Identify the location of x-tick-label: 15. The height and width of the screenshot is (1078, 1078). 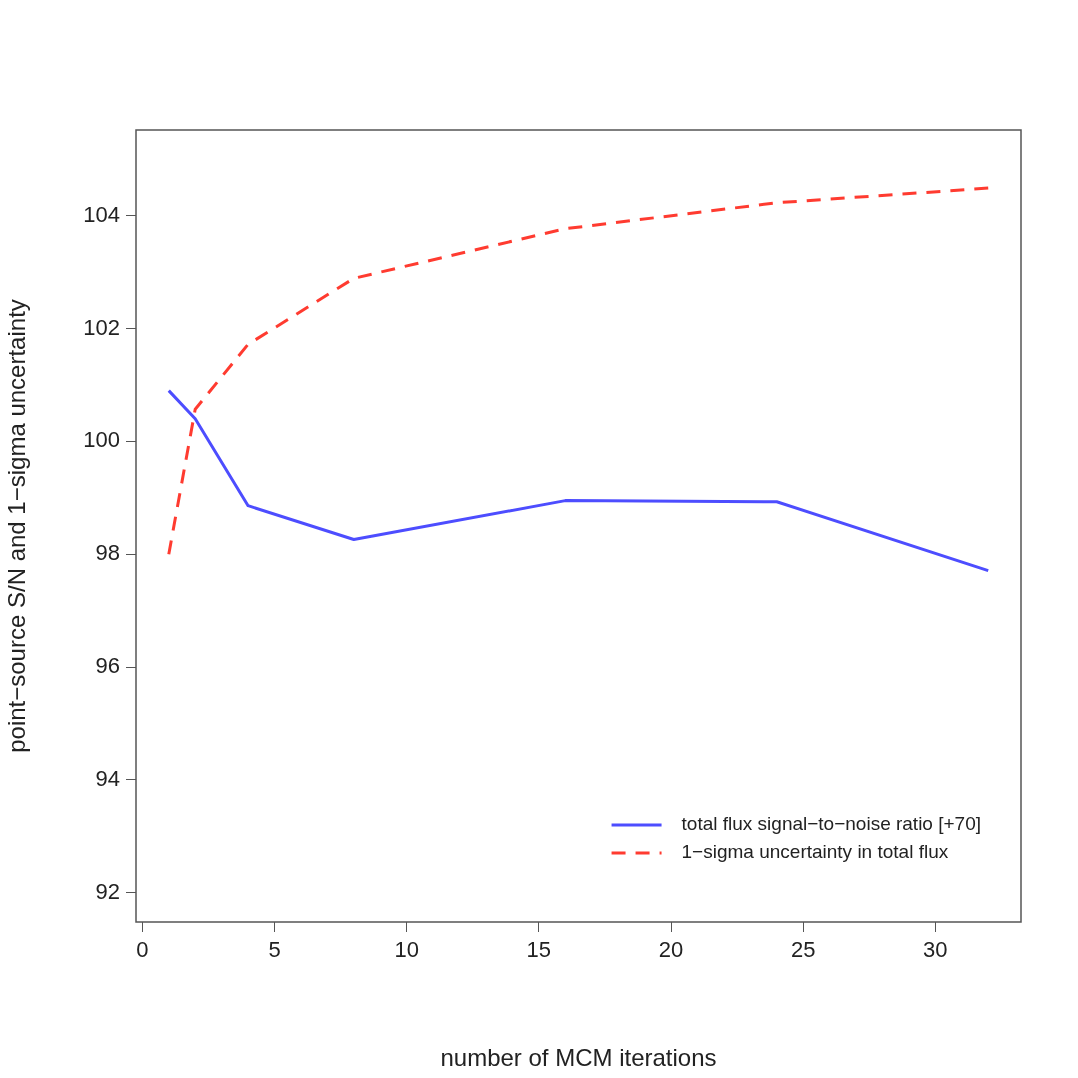
(539, 950).